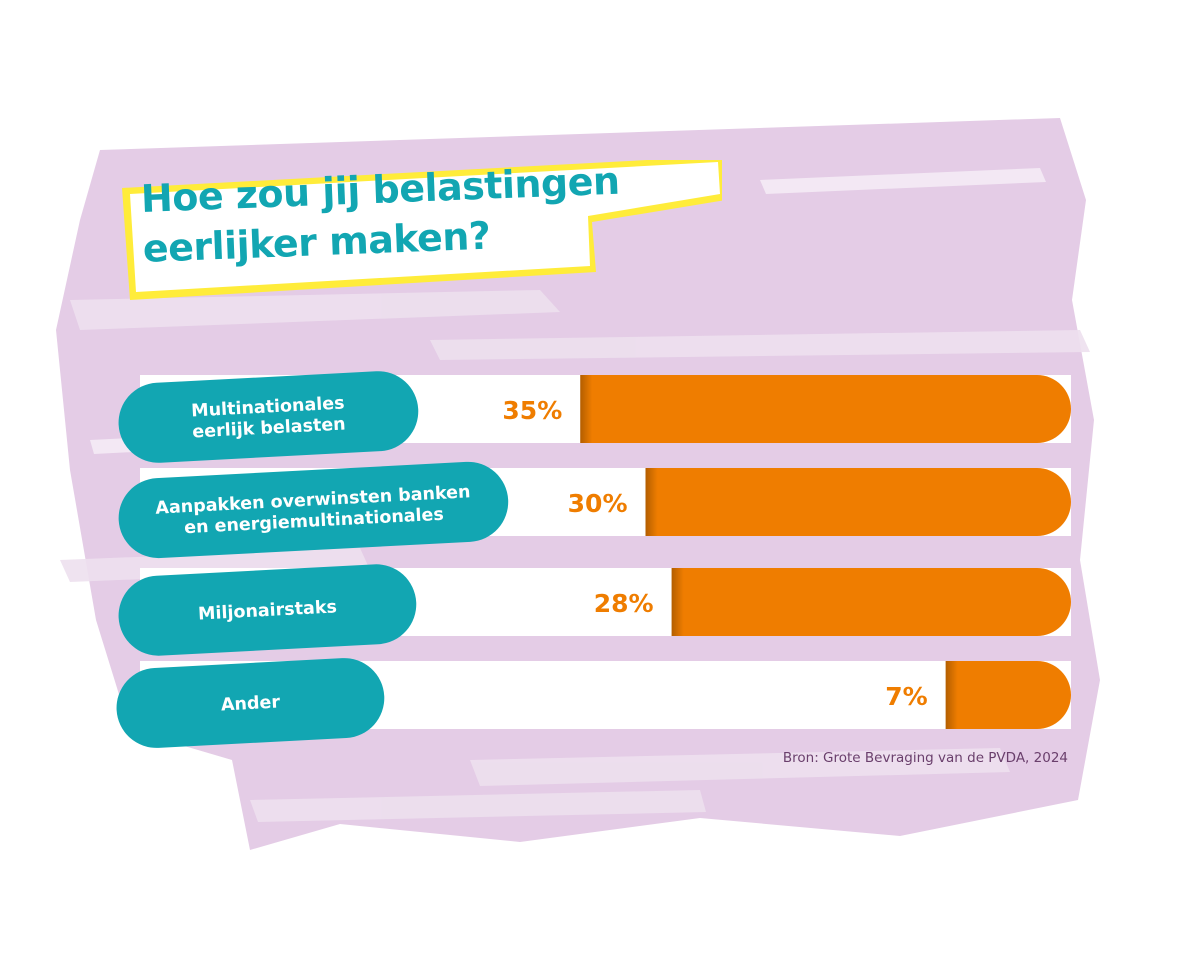  What do you see at coordinates (593, 703) in the screenshot?
I see `bar-row-4: 7% Ander` at bounding box center [593, 703].